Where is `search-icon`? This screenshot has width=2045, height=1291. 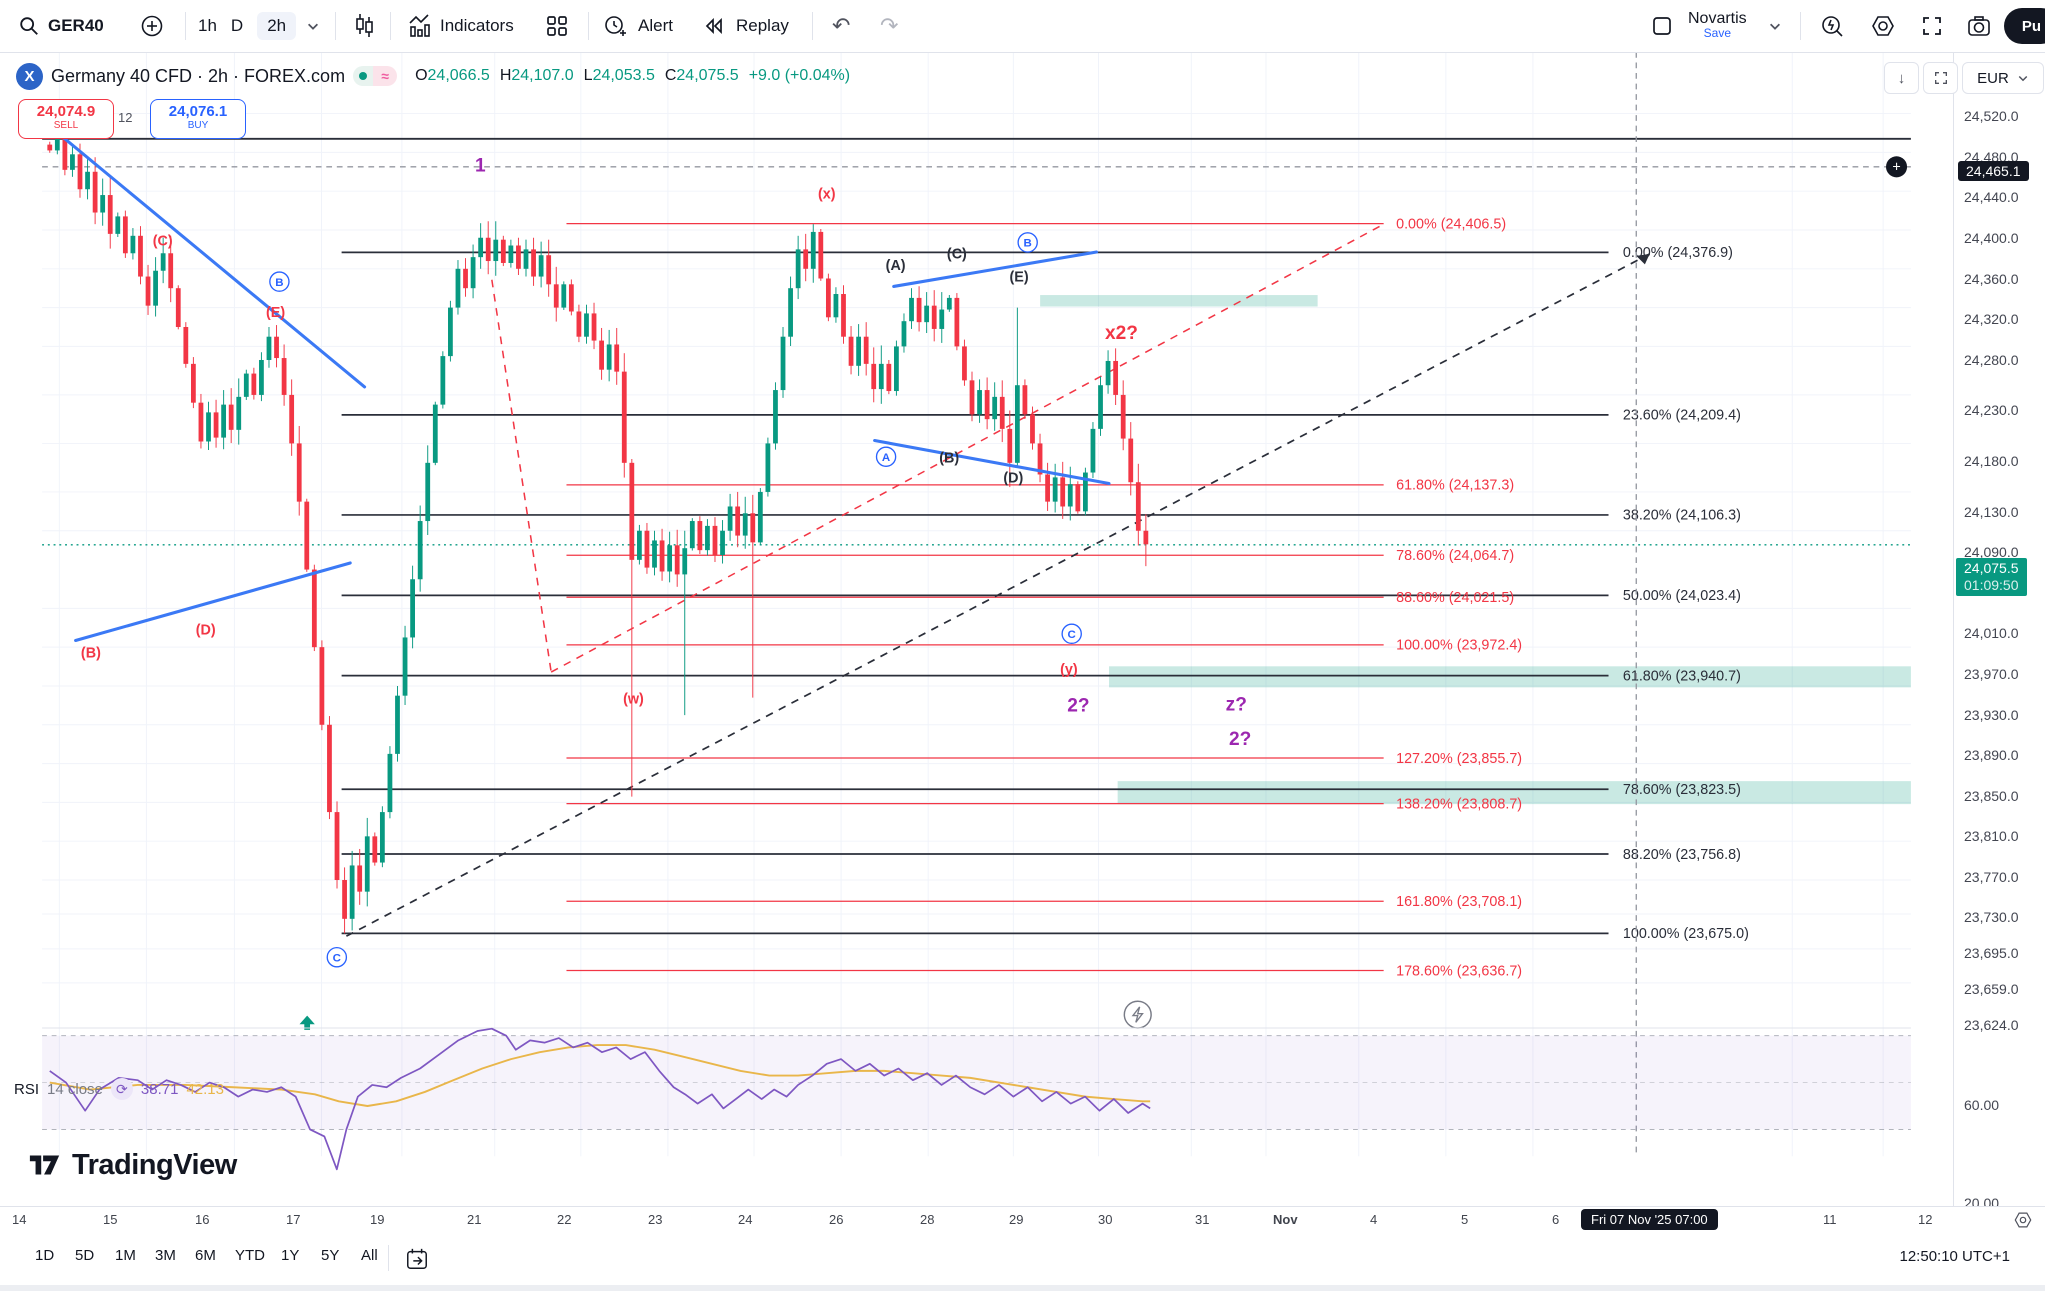
search-icon is located at coordinates (29, 26).